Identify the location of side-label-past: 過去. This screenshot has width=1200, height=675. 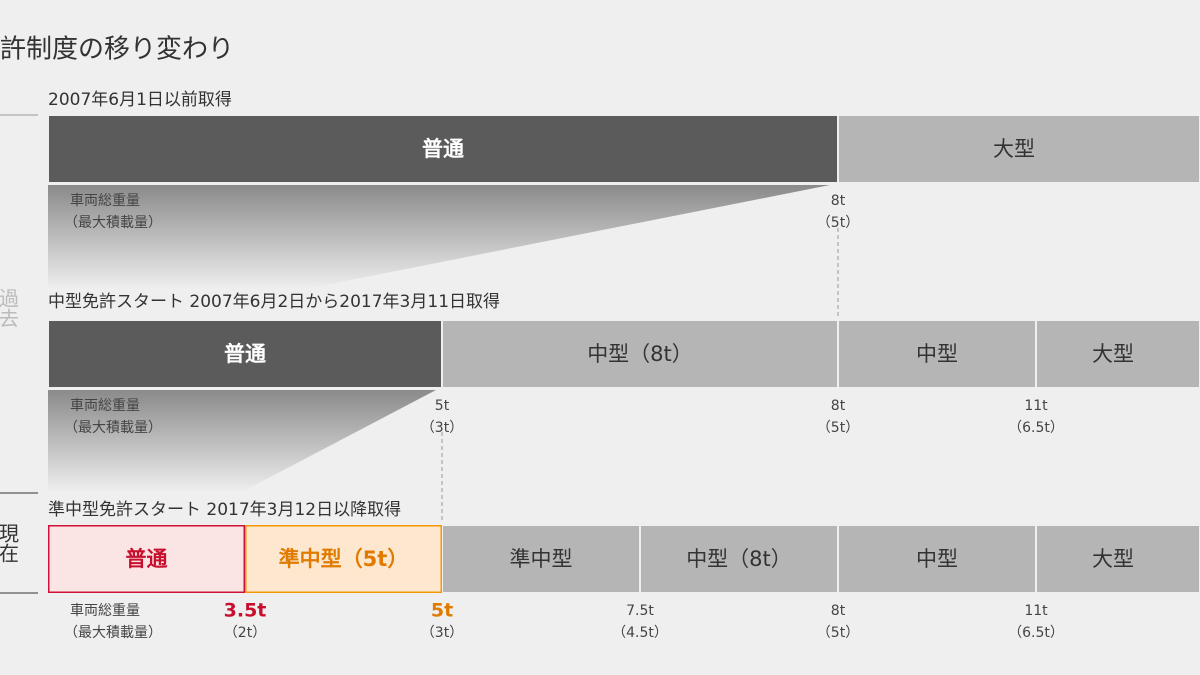
(10, 308).